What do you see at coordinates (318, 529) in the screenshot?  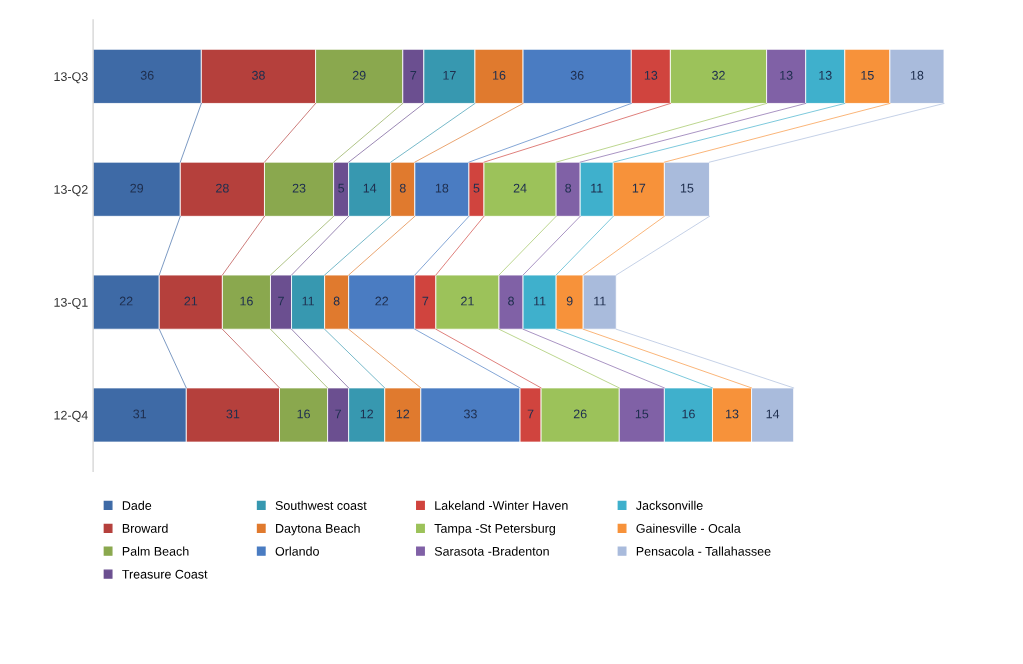 I see `legend-label: Daytona Beach` at bounding box center [318, 529].